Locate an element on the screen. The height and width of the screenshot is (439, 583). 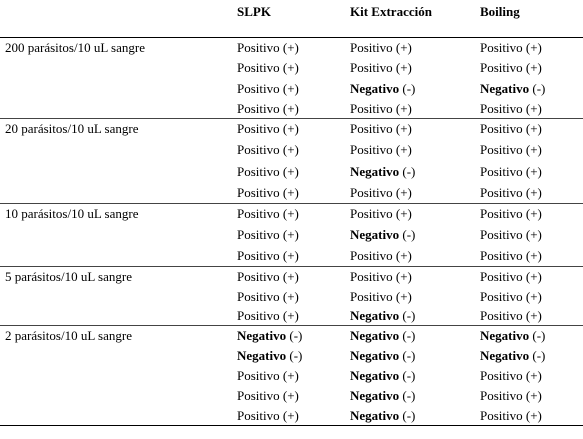
group-label: 2 parásitos/10 uL sangre is located at coordinates (68, 335).